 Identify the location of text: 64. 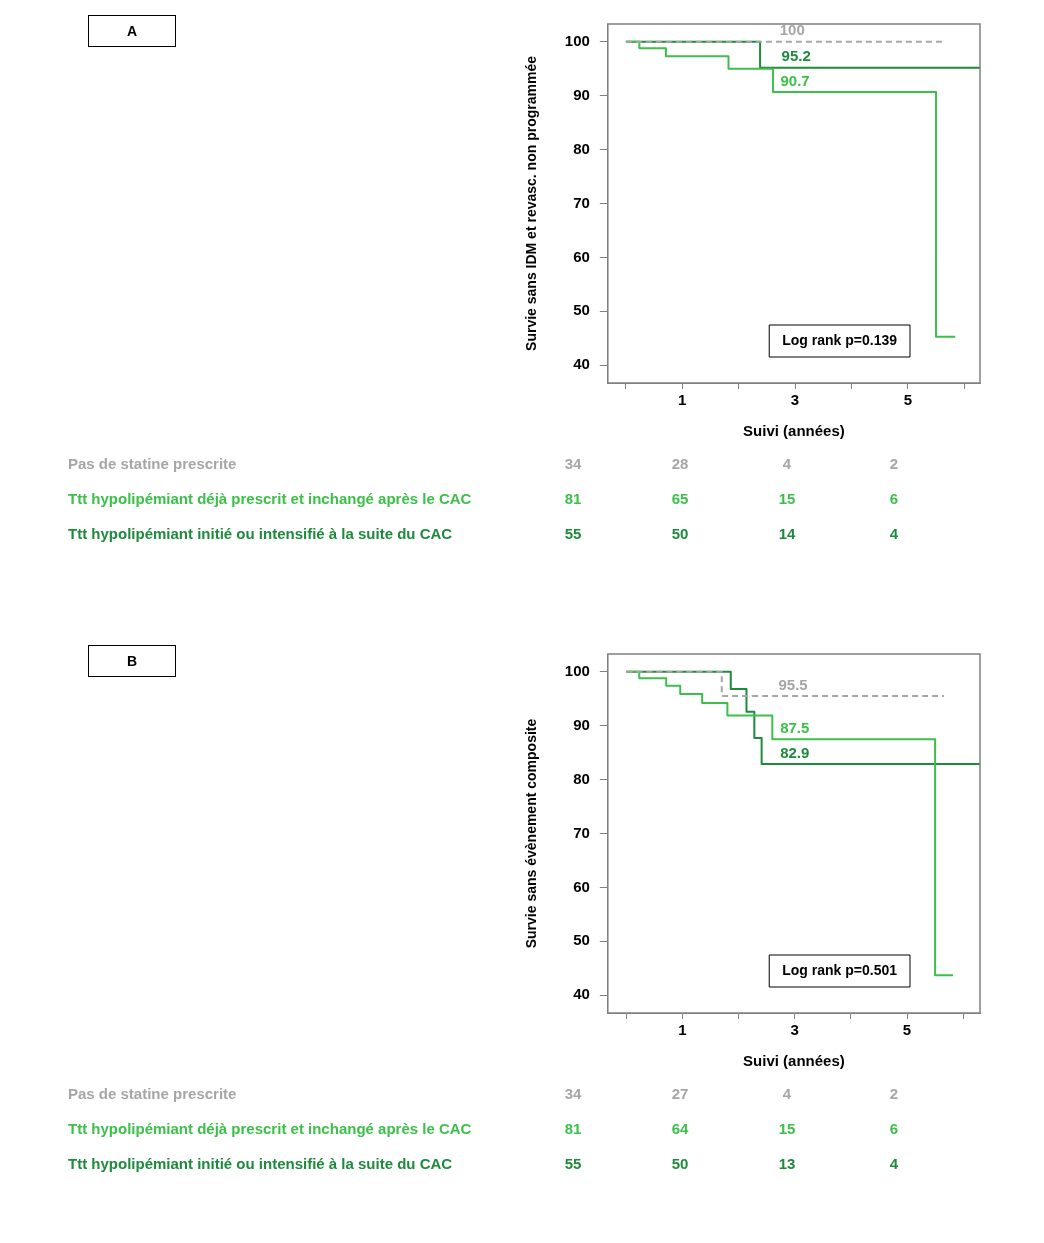
(680, 1128).